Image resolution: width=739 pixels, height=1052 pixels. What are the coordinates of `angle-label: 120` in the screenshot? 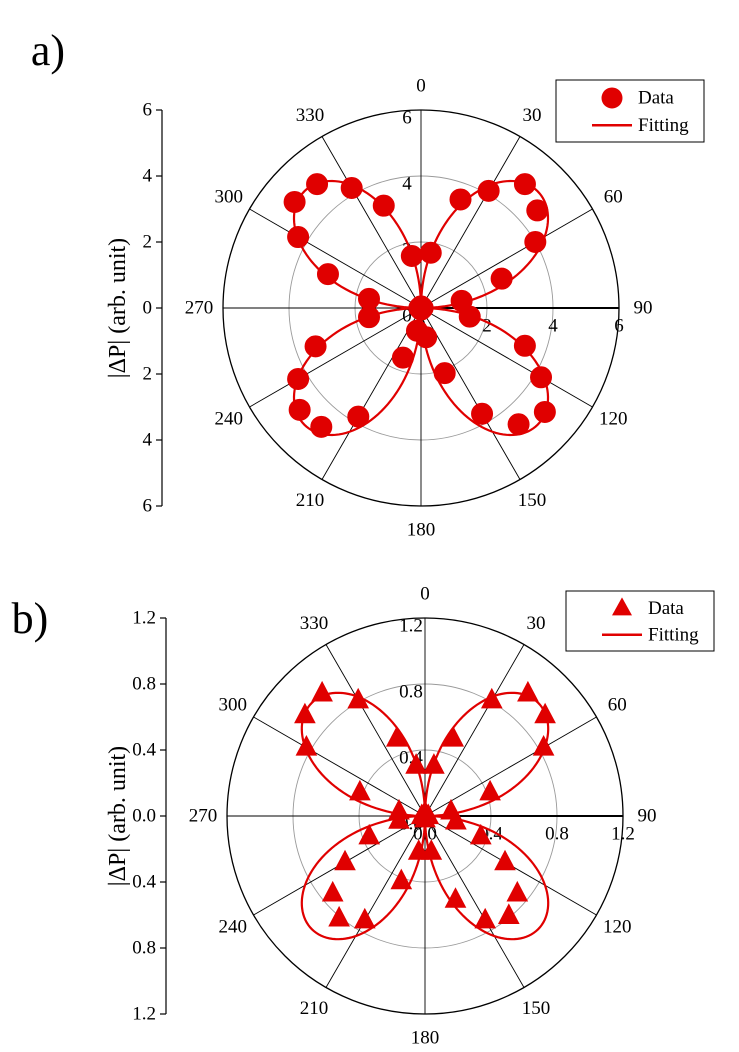 It's located at (617, 927).